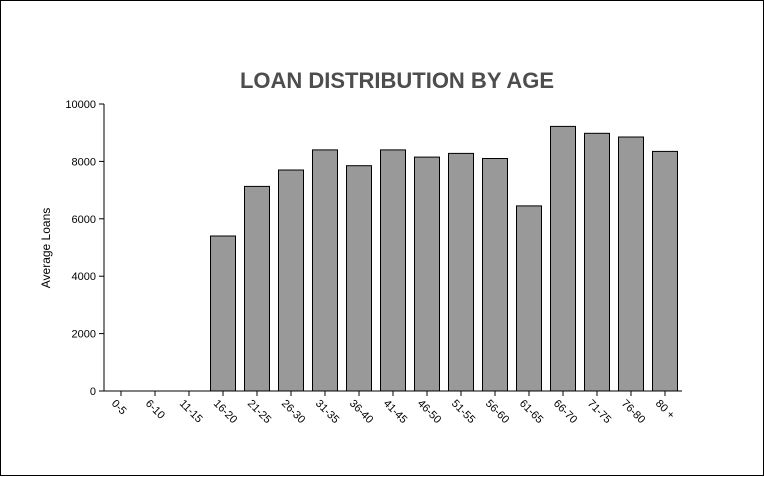 This screenshot has width=764, height=477. Describe the element at coordinates (665, 271) in the screenshot. I see `bar-80plus` at that location.